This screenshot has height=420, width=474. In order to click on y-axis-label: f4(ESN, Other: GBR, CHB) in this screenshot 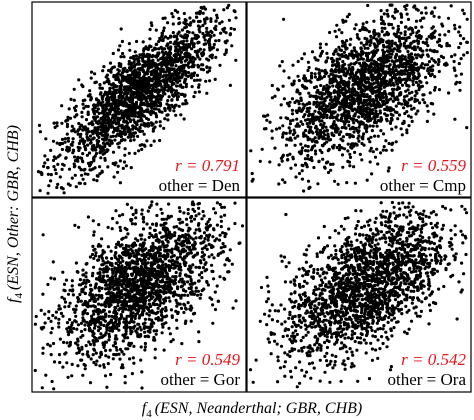, I will do `click(15, 214)`.